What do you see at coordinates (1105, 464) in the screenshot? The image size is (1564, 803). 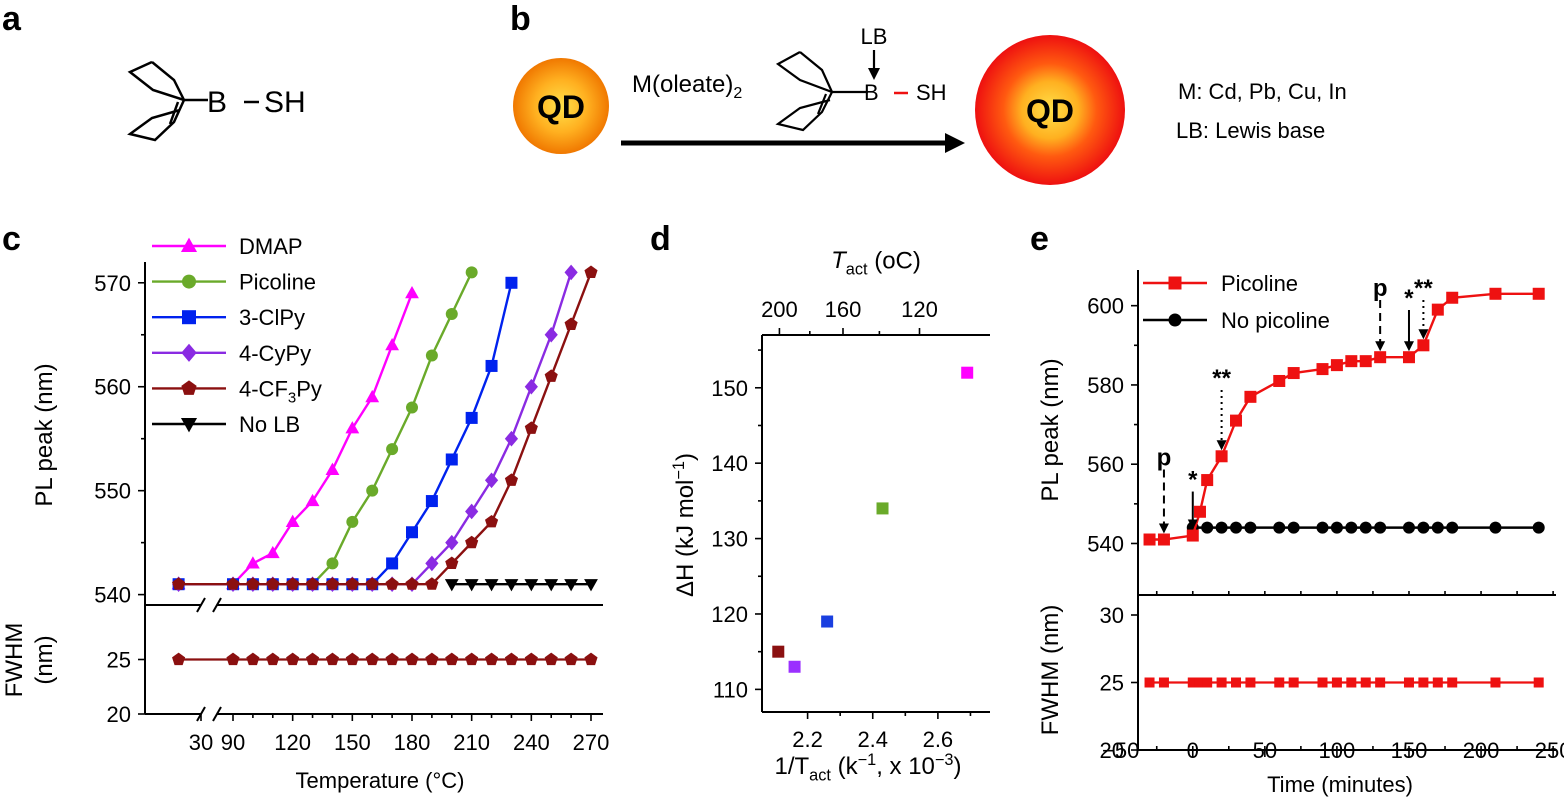 I see `e-ytick-label: 560` at bounding box center [1105, 464].